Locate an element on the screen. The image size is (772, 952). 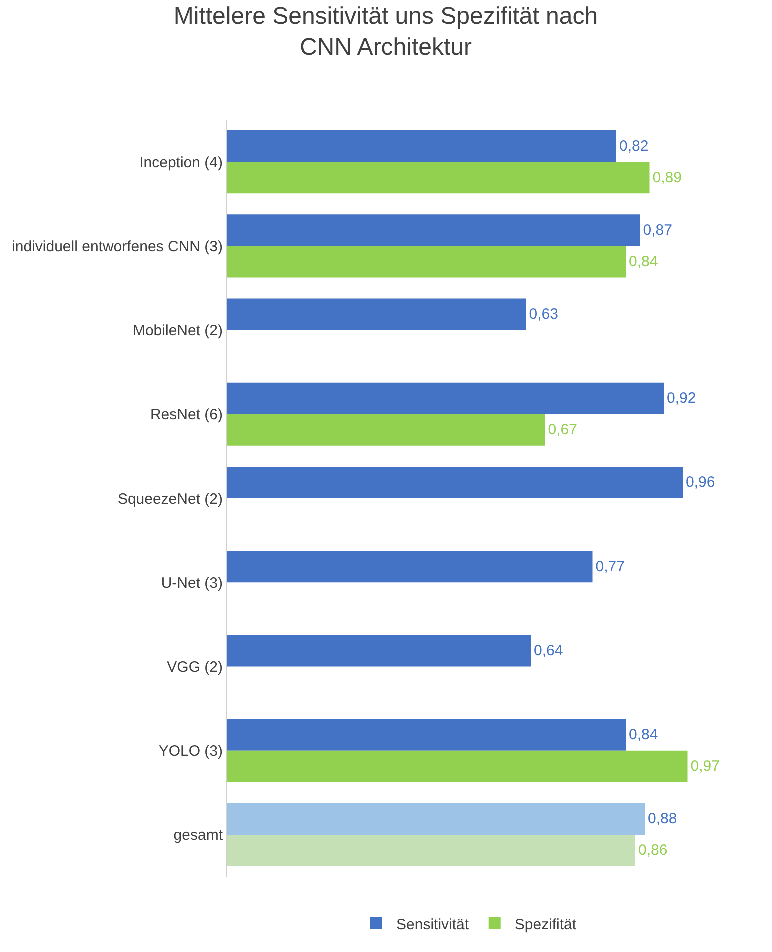
y-tick-label: Inception (4) is located at coordinates (181, 163).